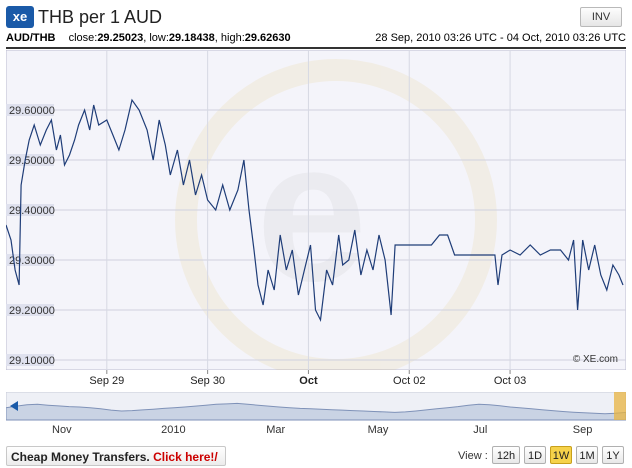 The image size is (632, 468). I want to click on header-divider, so click(316, 48).